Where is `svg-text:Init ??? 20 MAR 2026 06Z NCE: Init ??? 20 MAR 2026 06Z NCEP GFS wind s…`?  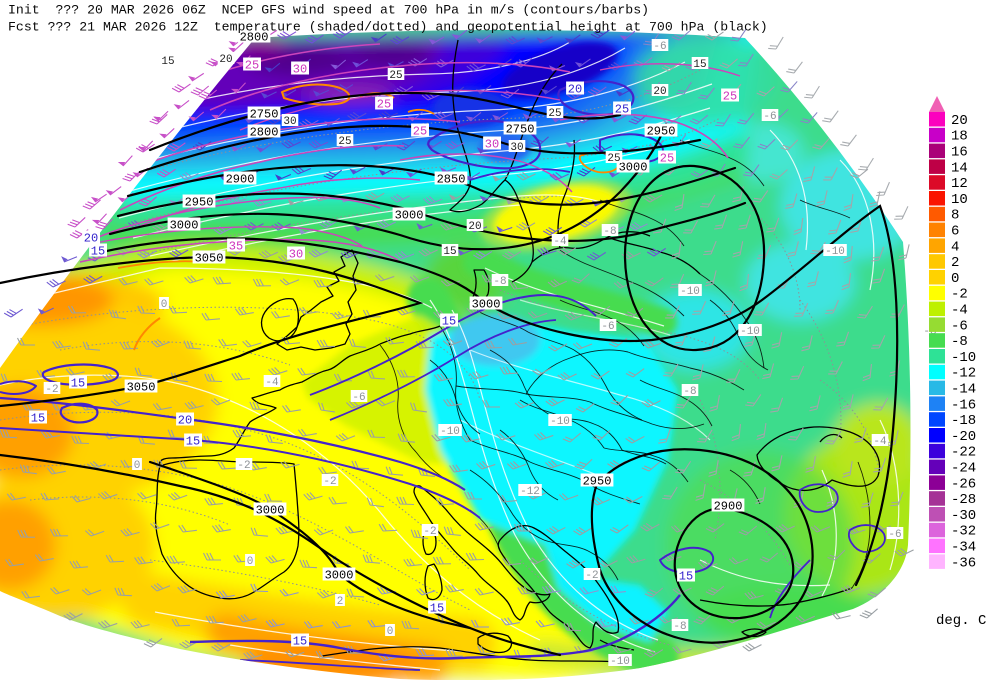 svg-text:Init ??? 20 MAR 2026 06Z NCE: Init ??? 20 MAR 2026 06Z NCEP GFS wind s… is located at coordinates (328, 10).